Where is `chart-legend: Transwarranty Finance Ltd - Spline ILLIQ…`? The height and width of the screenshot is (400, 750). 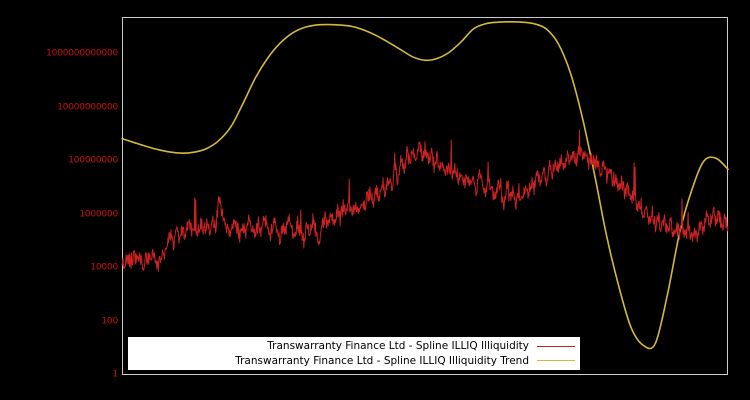 chart-legend: Transwarranty Finance Ltd - Spline ILLIQ… is located at coordinates (354, 353).